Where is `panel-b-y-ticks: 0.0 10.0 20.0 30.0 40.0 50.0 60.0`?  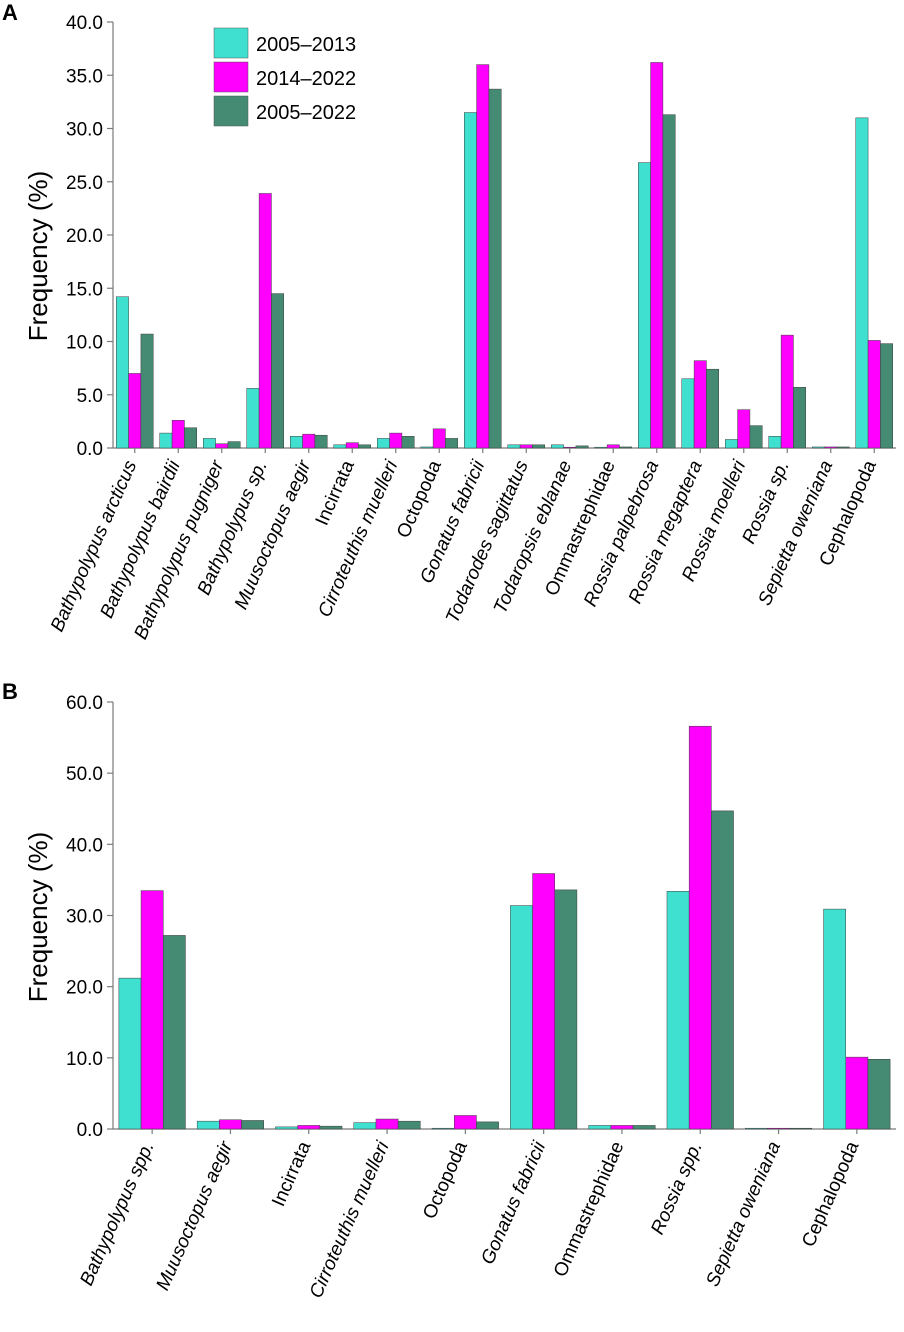
panel-b-y-ticks: 0.0 10.0 20.0 30.0 40.0 50.0 60.0 is located at coordinates (89, 917).